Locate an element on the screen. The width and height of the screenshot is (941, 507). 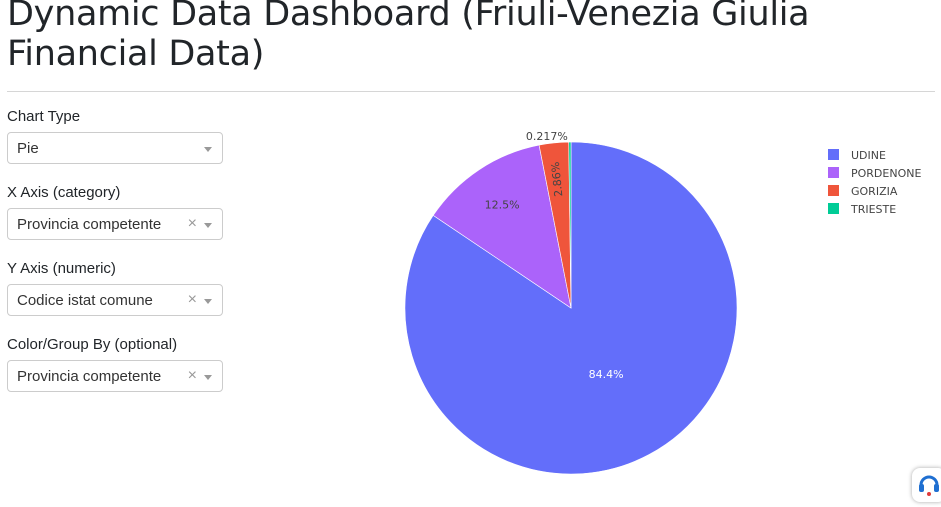
pie-slice-trieste is located at coordinates (570, 225).